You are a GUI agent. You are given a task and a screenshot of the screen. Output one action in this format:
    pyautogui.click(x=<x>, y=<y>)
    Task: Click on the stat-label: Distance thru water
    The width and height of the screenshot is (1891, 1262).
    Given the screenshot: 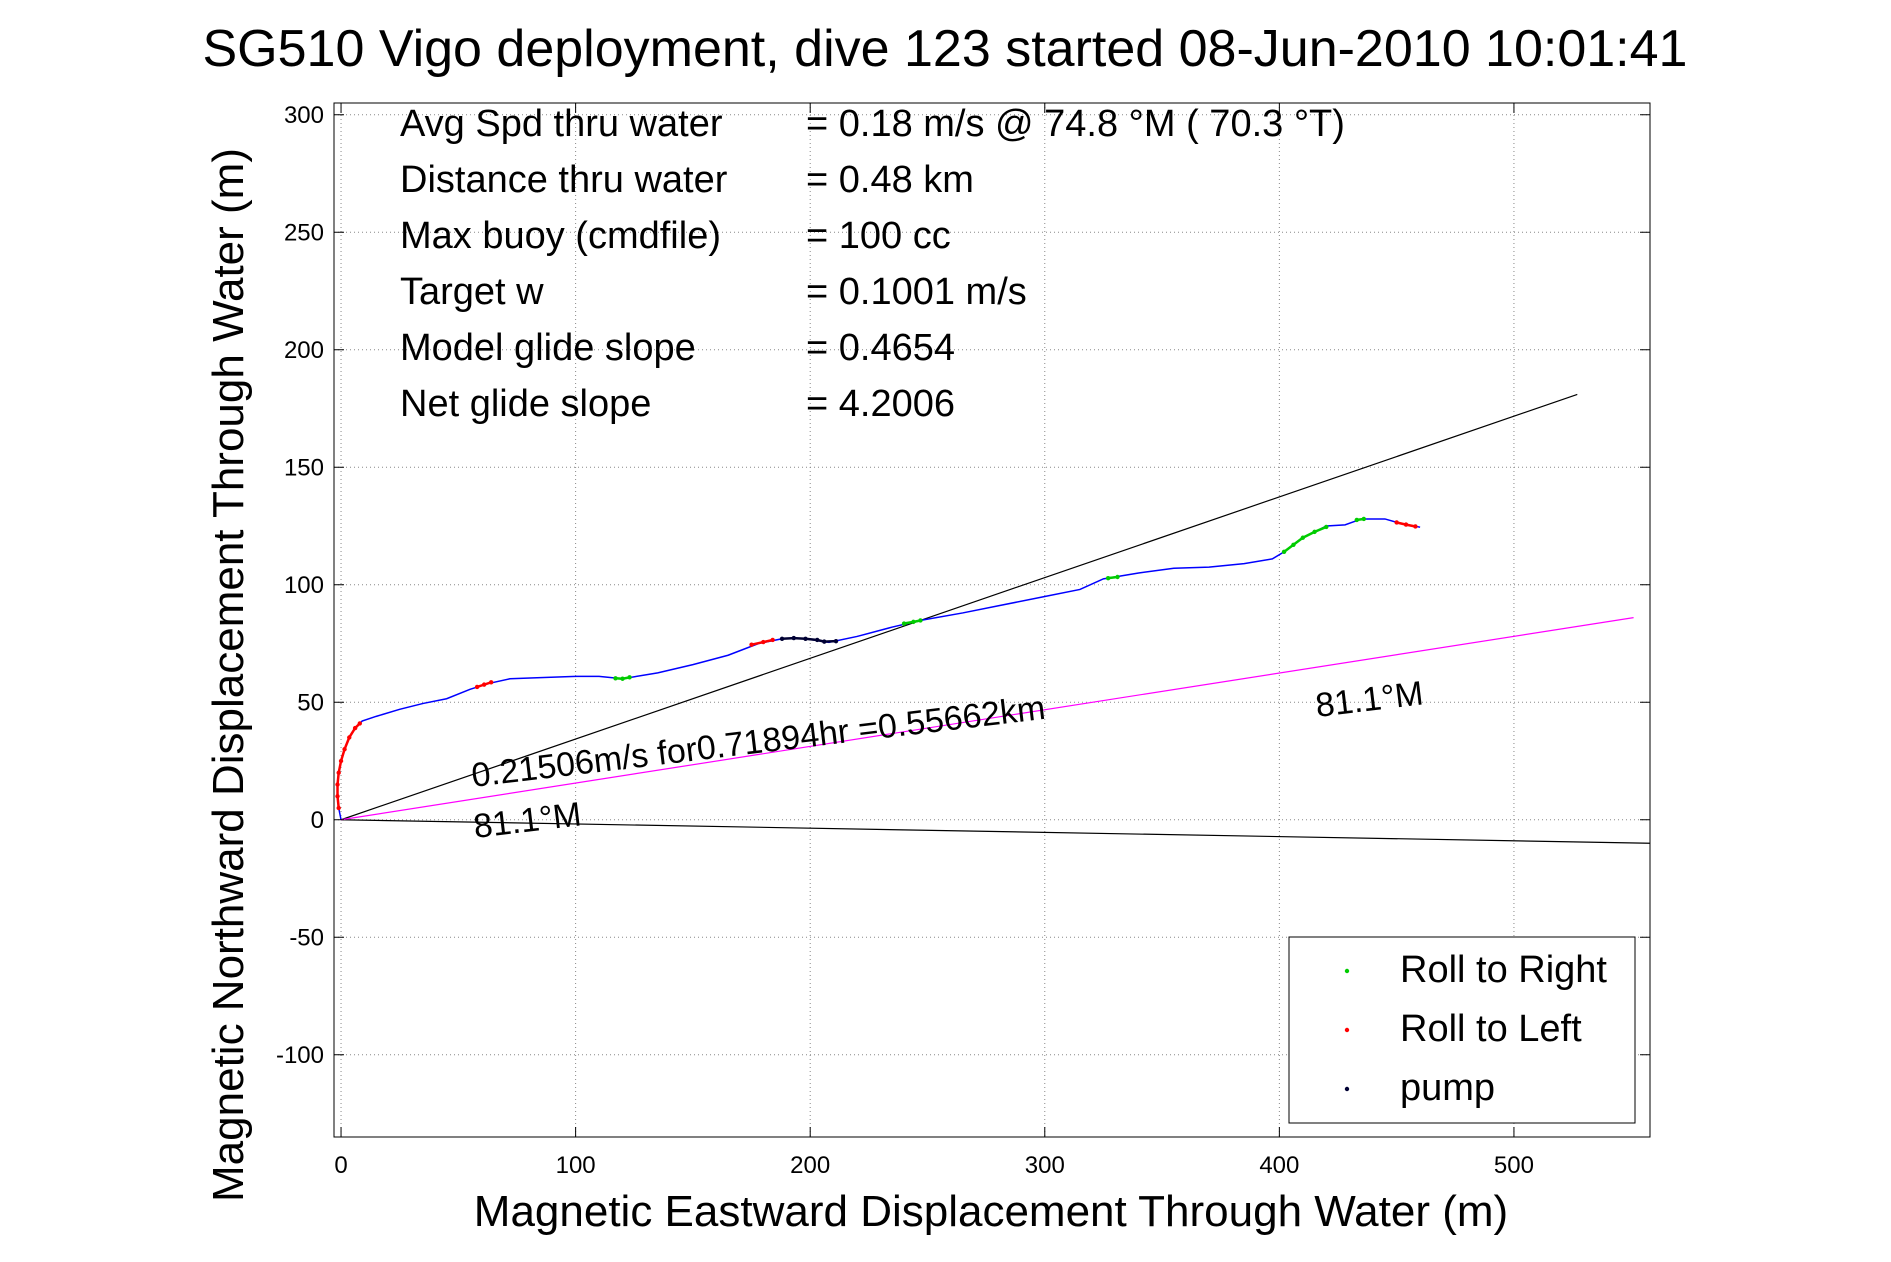 What is the action you would take?
    pyautogui.click(x=564, y=180)
    